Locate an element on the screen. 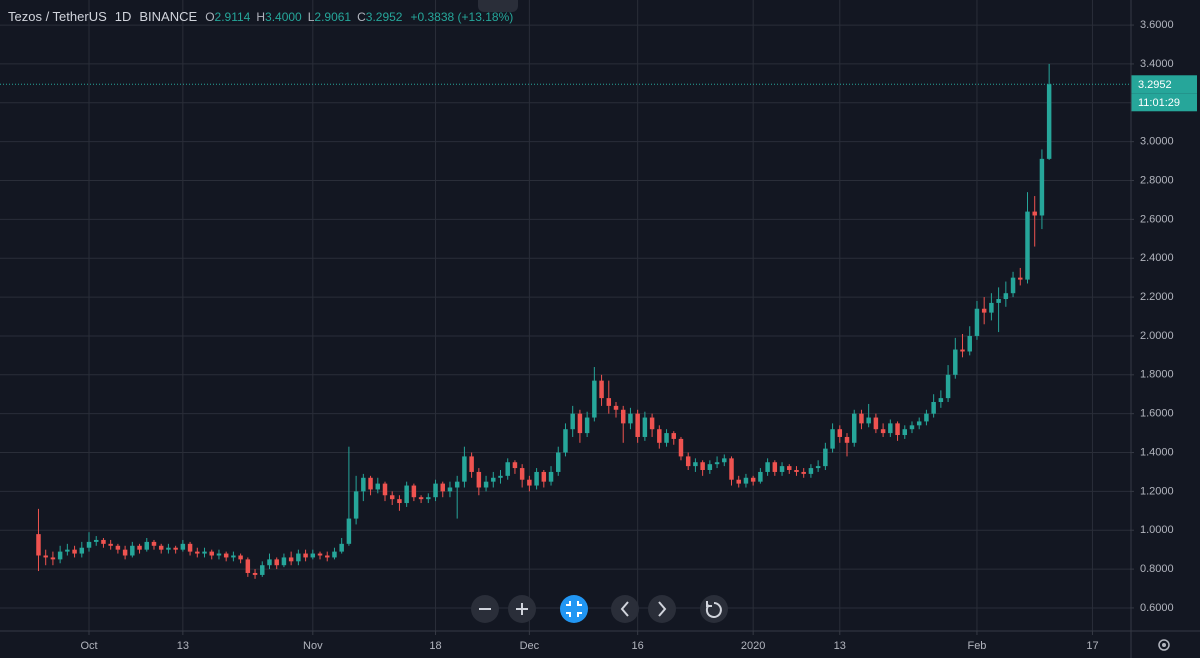  top-widget is located at coordinates (498, 6).